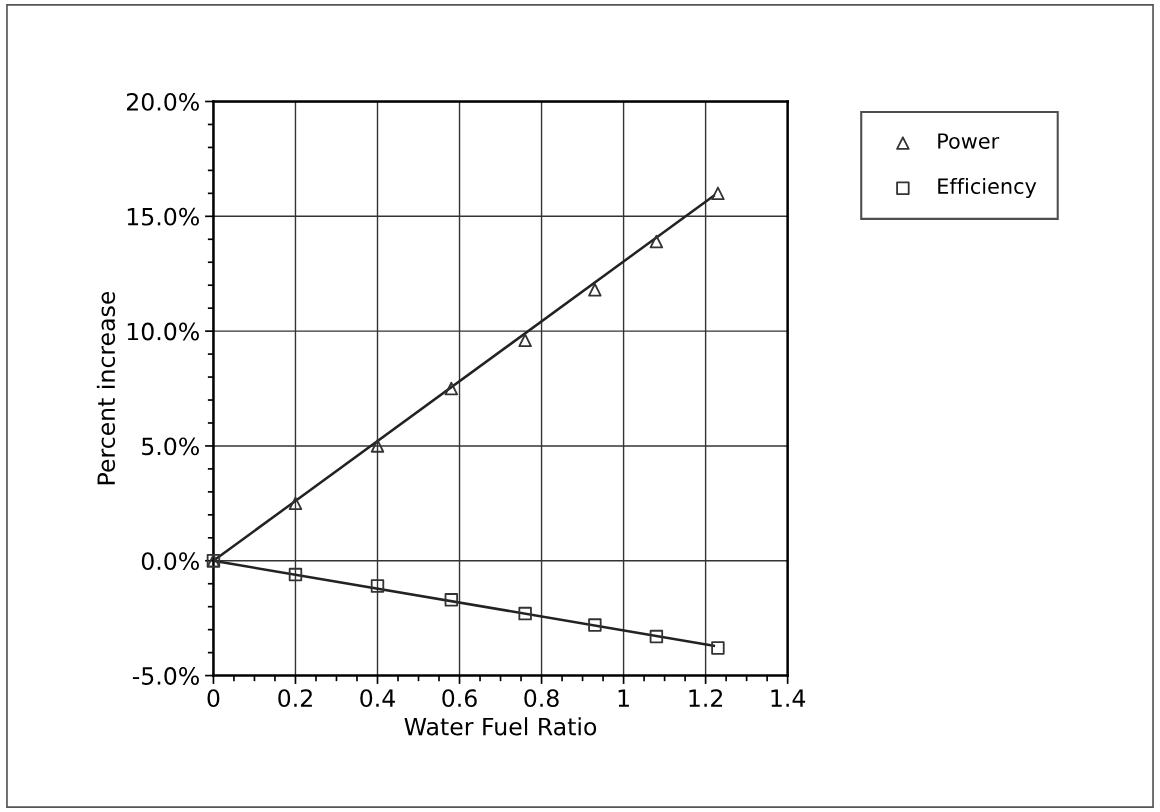 Image resolution: width=1160 pixels, height=812 pixels. What do you see at coordinates (165, 676) in the screenshot?
I see `y-tick-label: -5.0%` at bounding box center [165, 676].